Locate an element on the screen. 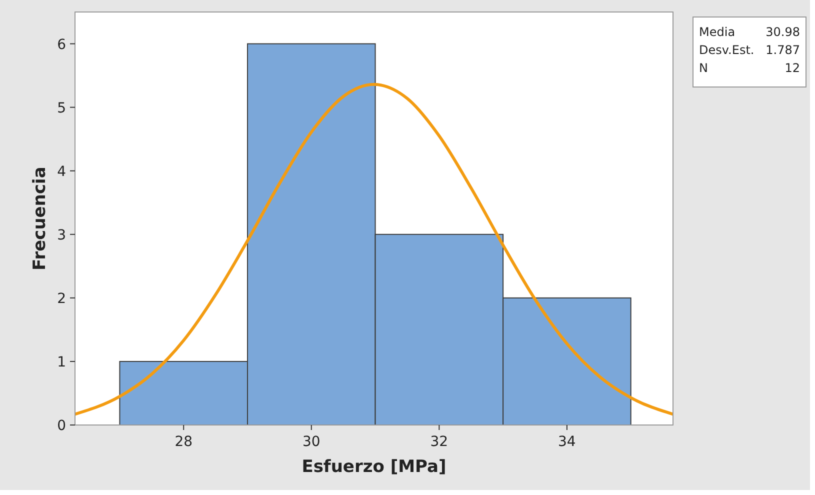 This screenshot has width=815, height=495. y-tick-label: 2 is located at coordinates (61, 298).